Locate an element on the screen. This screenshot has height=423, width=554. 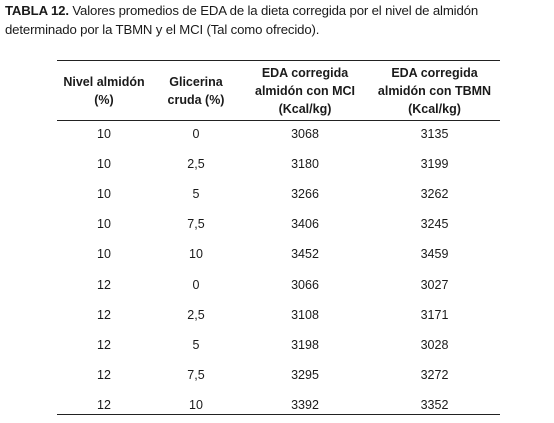
table-caption-label: TABLA 12. is located at coordinates (37, 10).